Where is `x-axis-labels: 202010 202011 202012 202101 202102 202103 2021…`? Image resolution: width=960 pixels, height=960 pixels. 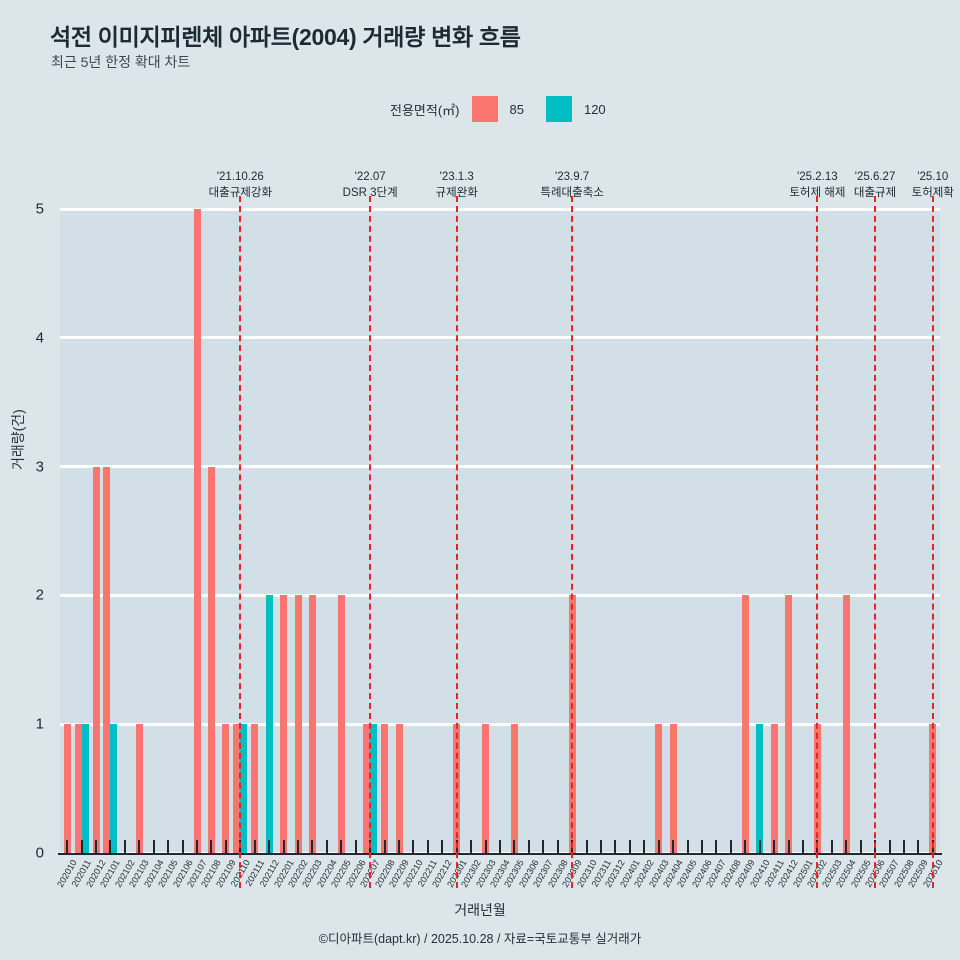
x-axis-labels: 202010 202011 202012 202101 202102 202103 2021… is located at coordinates (499, 878).